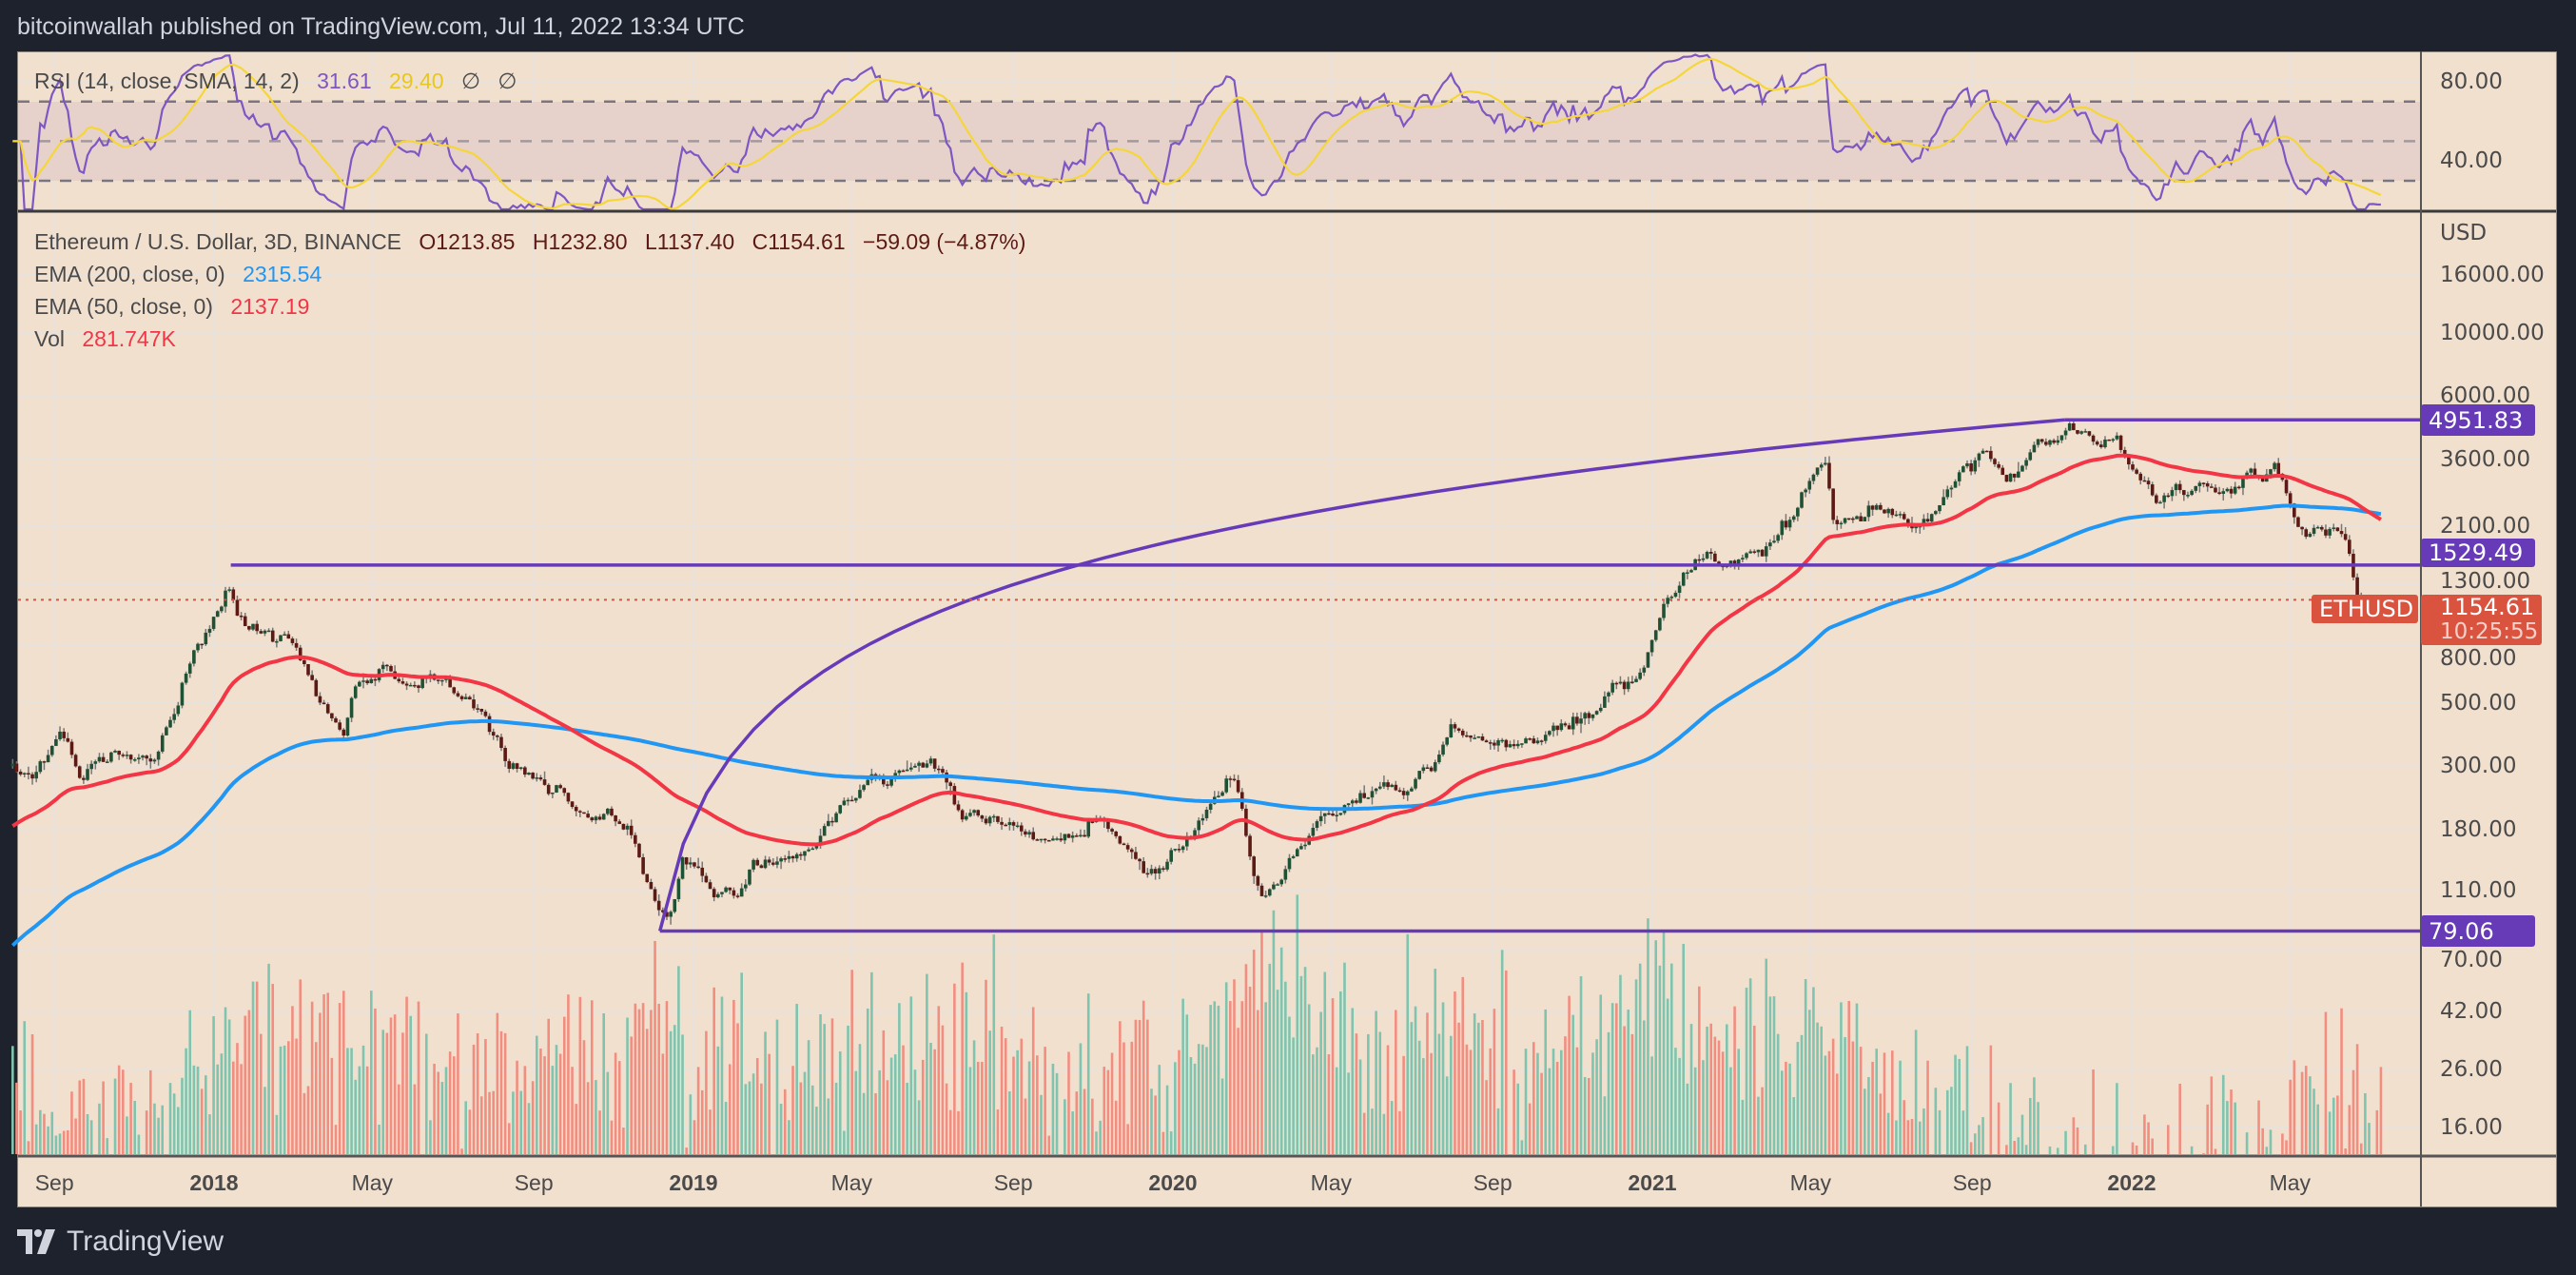 This screenshot has width=2576, height=1275. What do you see at coordinates (798, 241) in the screenshot?
I see `ohlc-close: C1154.61` at bounding box center [798, 241].